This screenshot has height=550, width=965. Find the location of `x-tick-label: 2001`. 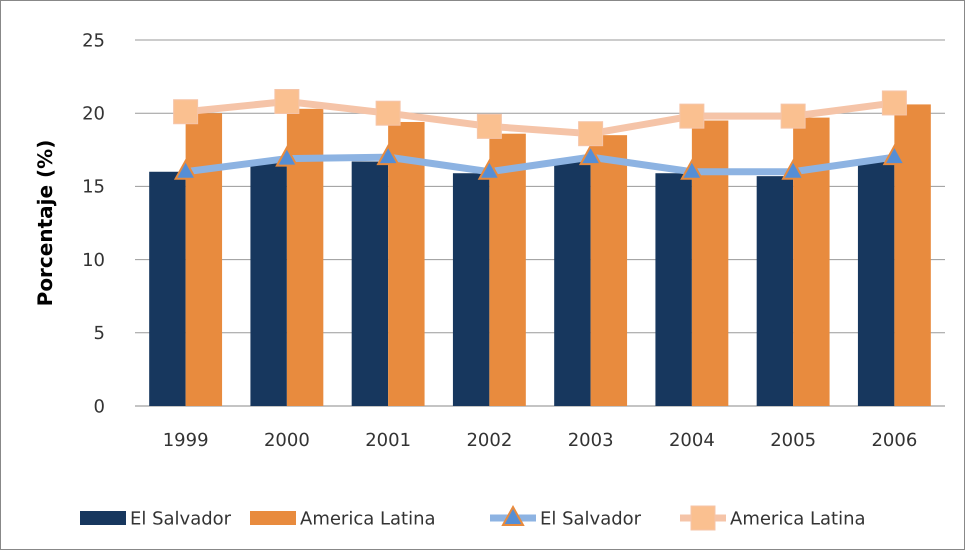

x-tick-label: 2001 is located at coordinates (388, 440).